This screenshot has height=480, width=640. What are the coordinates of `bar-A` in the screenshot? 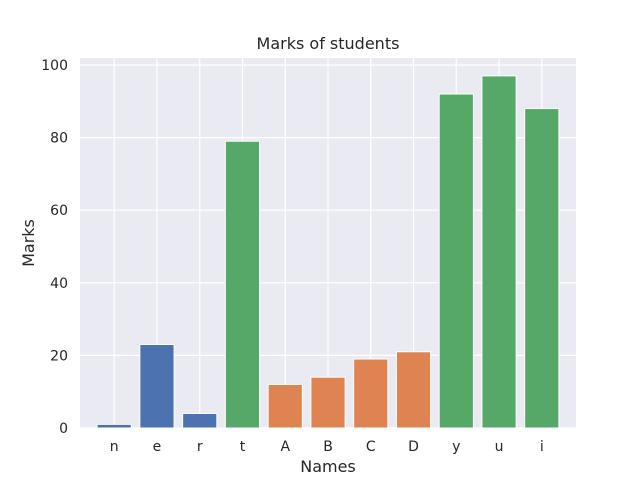 It's located at (285, 406).